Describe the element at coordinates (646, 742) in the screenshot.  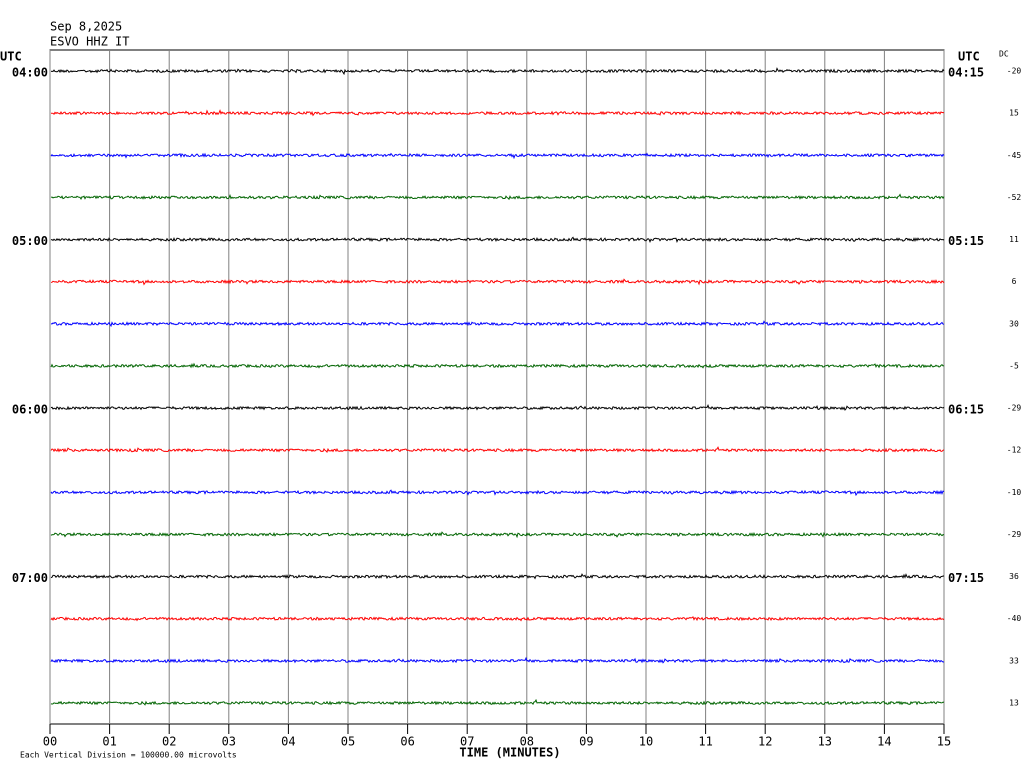
I see `x-tick-label: 10` at that location.